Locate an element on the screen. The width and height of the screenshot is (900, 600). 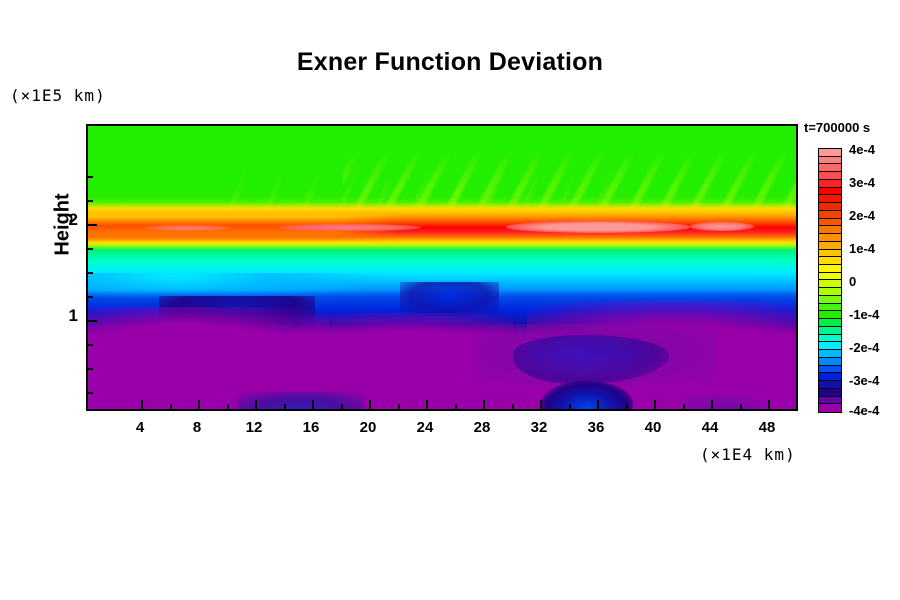
y-tick-label: 2 is located at coordinates (73, 219).